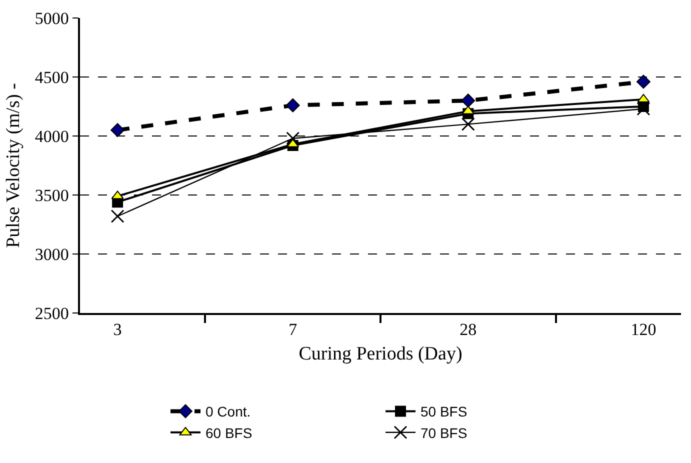 The width and height of the screenshot is (691, 463). I want to click on x-axis-title: Curing Periods (Day), so click(380, 353).